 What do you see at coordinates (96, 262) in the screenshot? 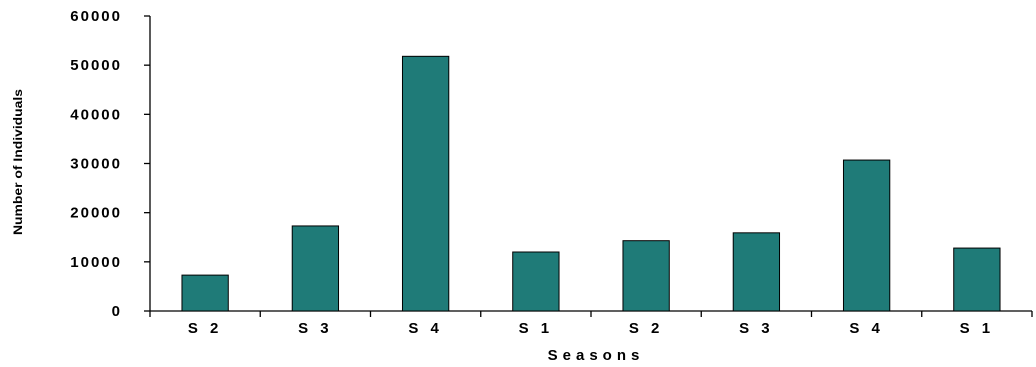
I see `y-tick-label: 10000` at bounding box center [96, 262].